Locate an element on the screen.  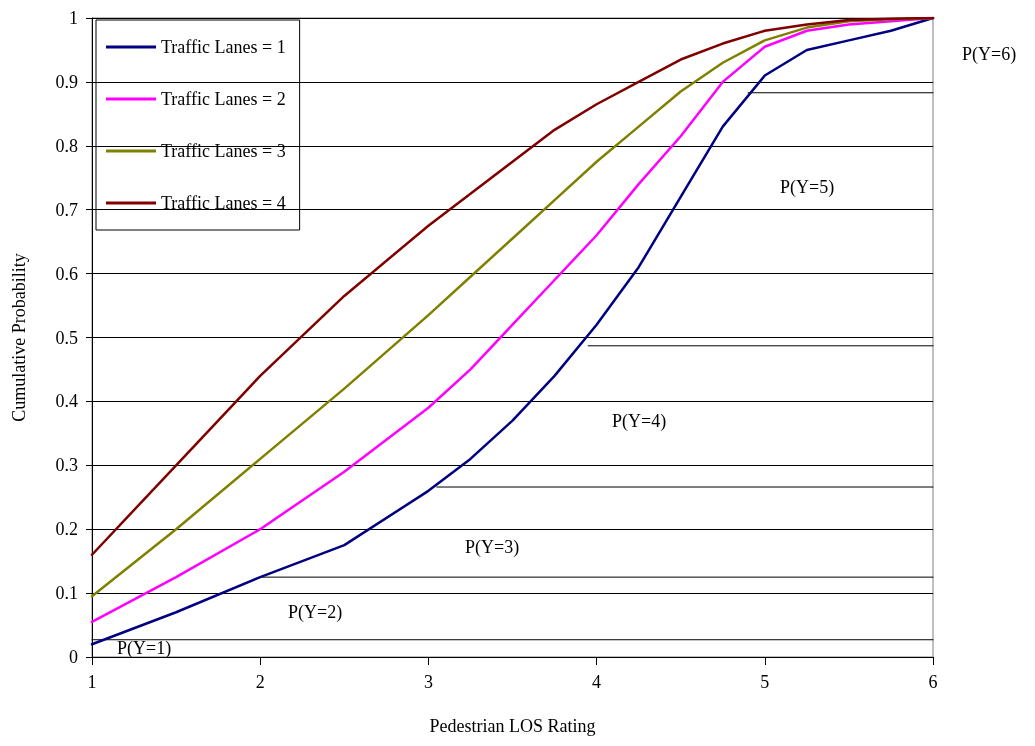
y-tick-label: 0.7 is located at coordinates (66, 209).